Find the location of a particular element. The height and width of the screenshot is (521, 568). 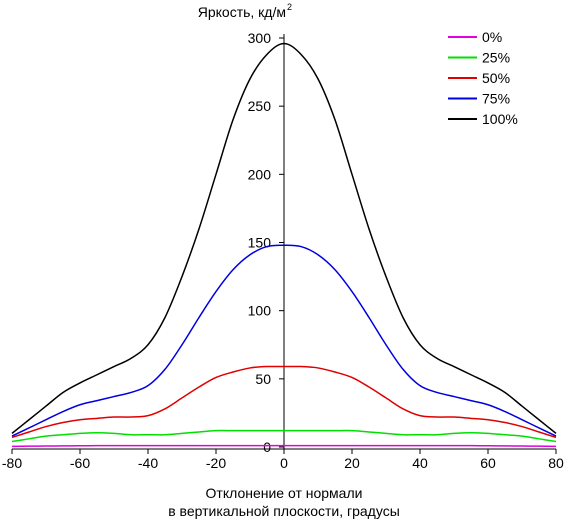

legend-label: 100% is located at coordinates (500, 119).